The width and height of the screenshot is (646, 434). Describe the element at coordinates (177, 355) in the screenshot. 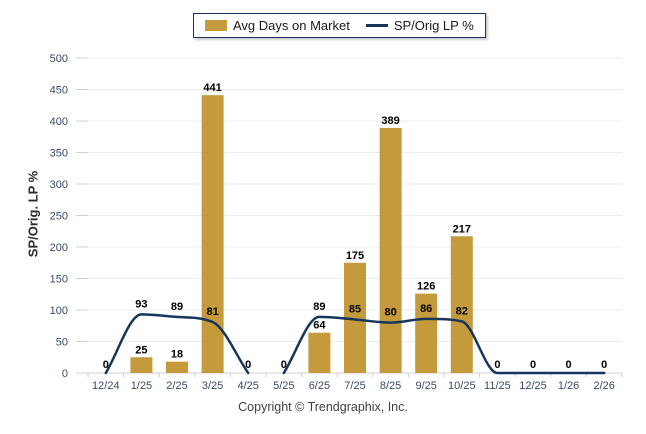

I see `bar-value-label: 18` at that location.